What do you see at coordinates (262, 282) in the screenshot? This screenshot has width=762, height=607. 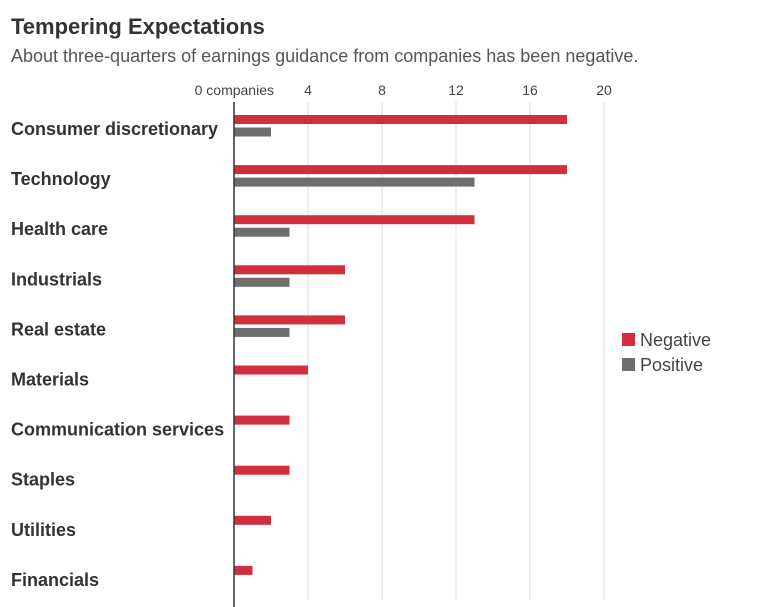 I see `bar-positive-industrials` at bounding box center [262, 282].